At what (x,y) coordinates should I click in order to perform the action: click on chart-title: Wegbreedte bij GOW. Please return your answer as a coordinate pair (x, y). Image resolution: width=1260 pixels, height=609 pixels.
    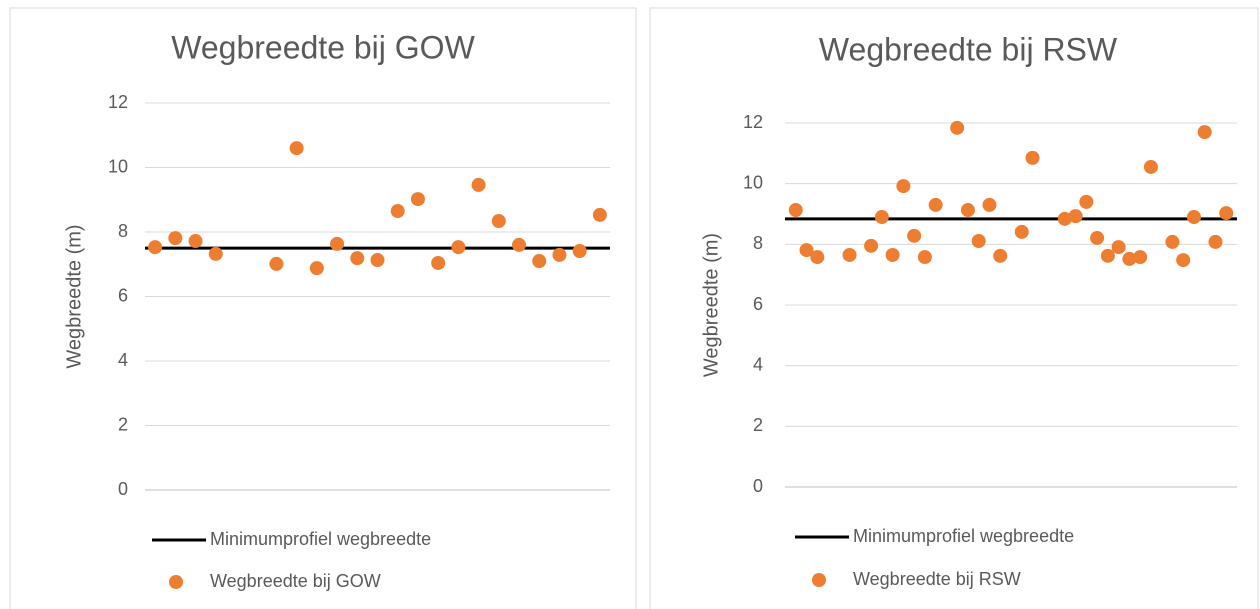
    Looking at the image, I should click on (323, 47).